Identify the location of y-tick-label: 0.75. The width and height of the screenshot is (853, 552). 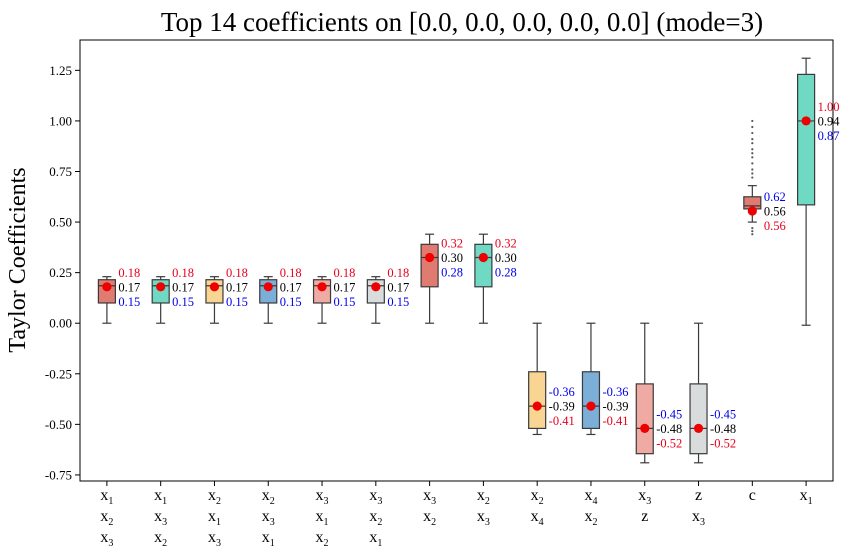
(60, 171).